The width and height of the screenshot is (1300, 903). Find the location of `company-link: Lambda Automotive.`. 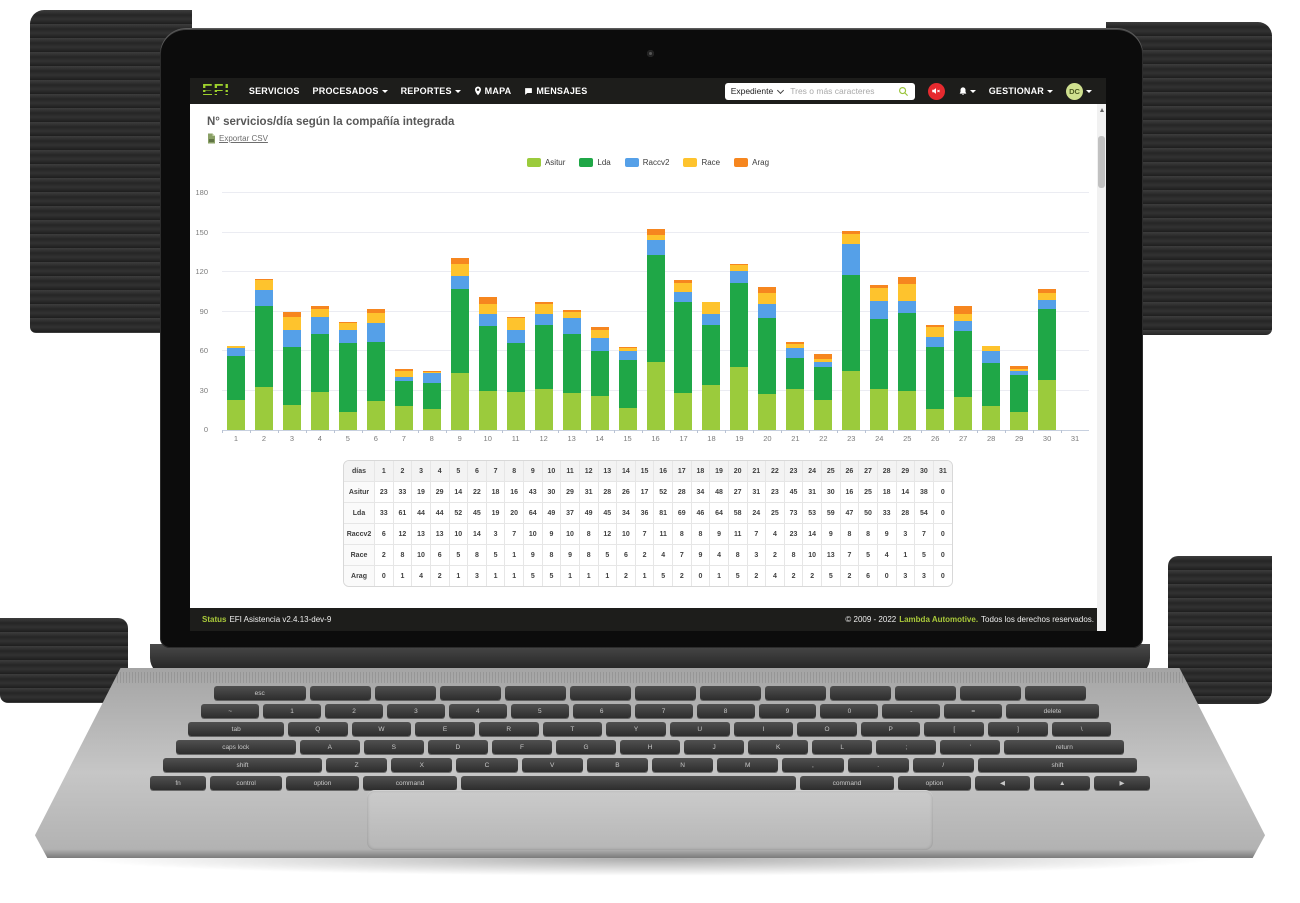

company-link: Lambda Automotive. is located at coordinates (939, 619).